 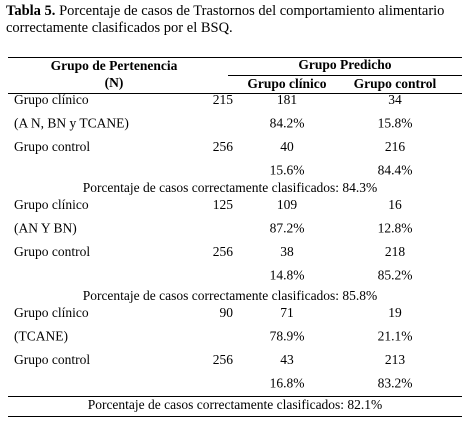 I want to click on cell: 78.9%, so click(x=287, y=336).